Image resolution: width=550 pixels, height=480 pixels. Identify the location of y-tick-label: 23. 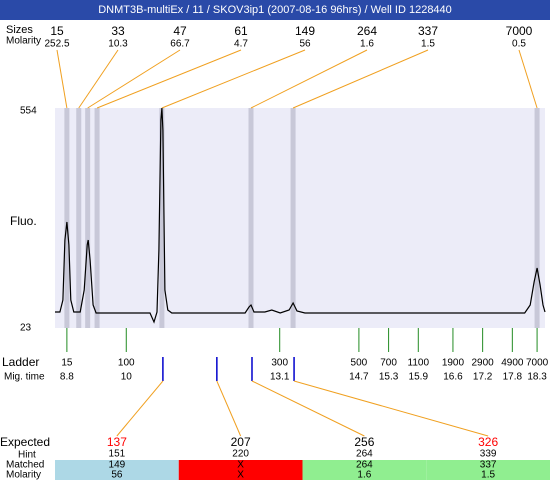
(26, 328).